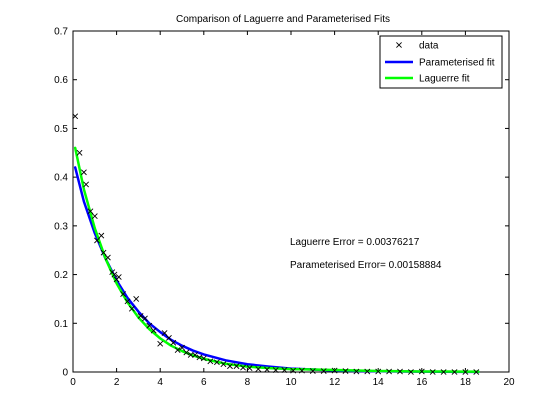 This screenshot has height=419, width=560. I want to click on x-tick-label: 0, so click(73, 382).